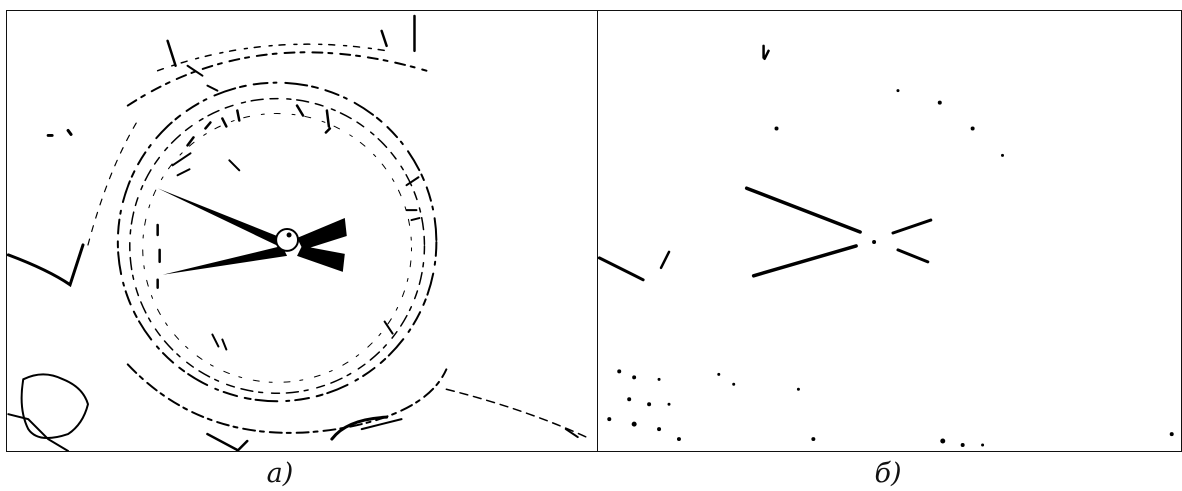  Describe the element at coordinates (321, 258) in the screenshot. I see `needle-lower-right` at that location.